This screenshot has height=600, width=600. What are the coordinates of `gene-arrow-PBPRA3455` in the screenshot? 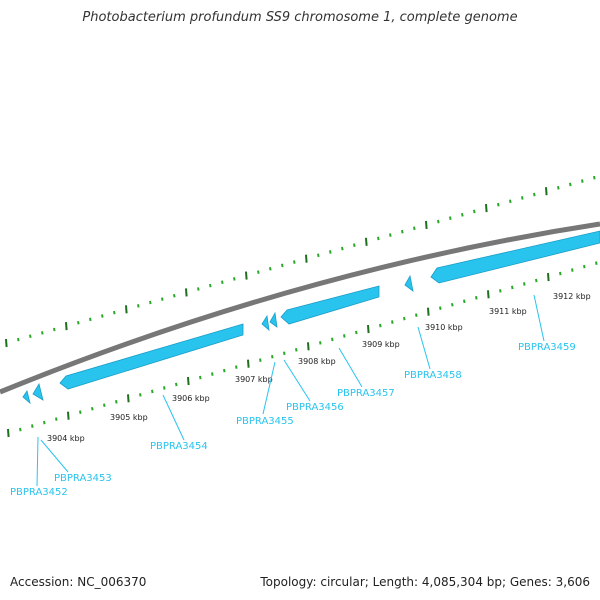 It's located at (265, 322).